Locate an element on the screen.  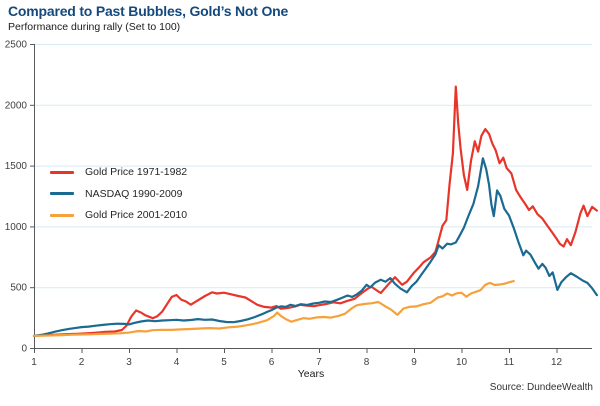
x-tick-label: 9 is located at coordinates (414, 362).